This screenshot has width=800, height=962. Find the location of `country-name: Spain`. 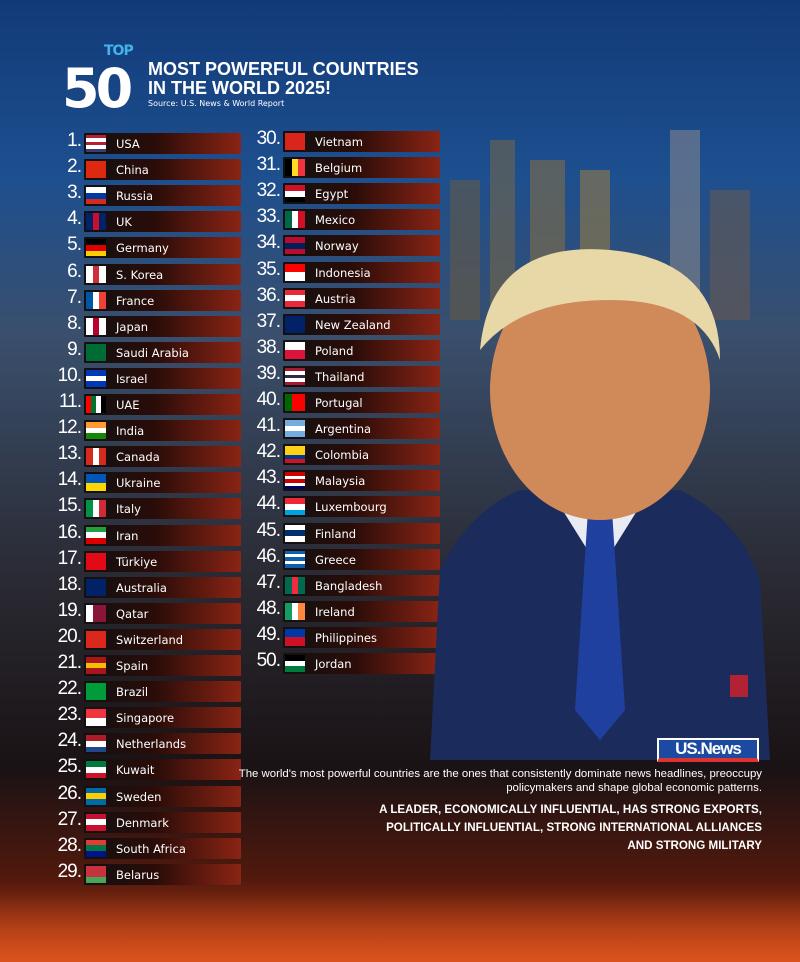

country-name: Spain is located at coordinates (132, 666).